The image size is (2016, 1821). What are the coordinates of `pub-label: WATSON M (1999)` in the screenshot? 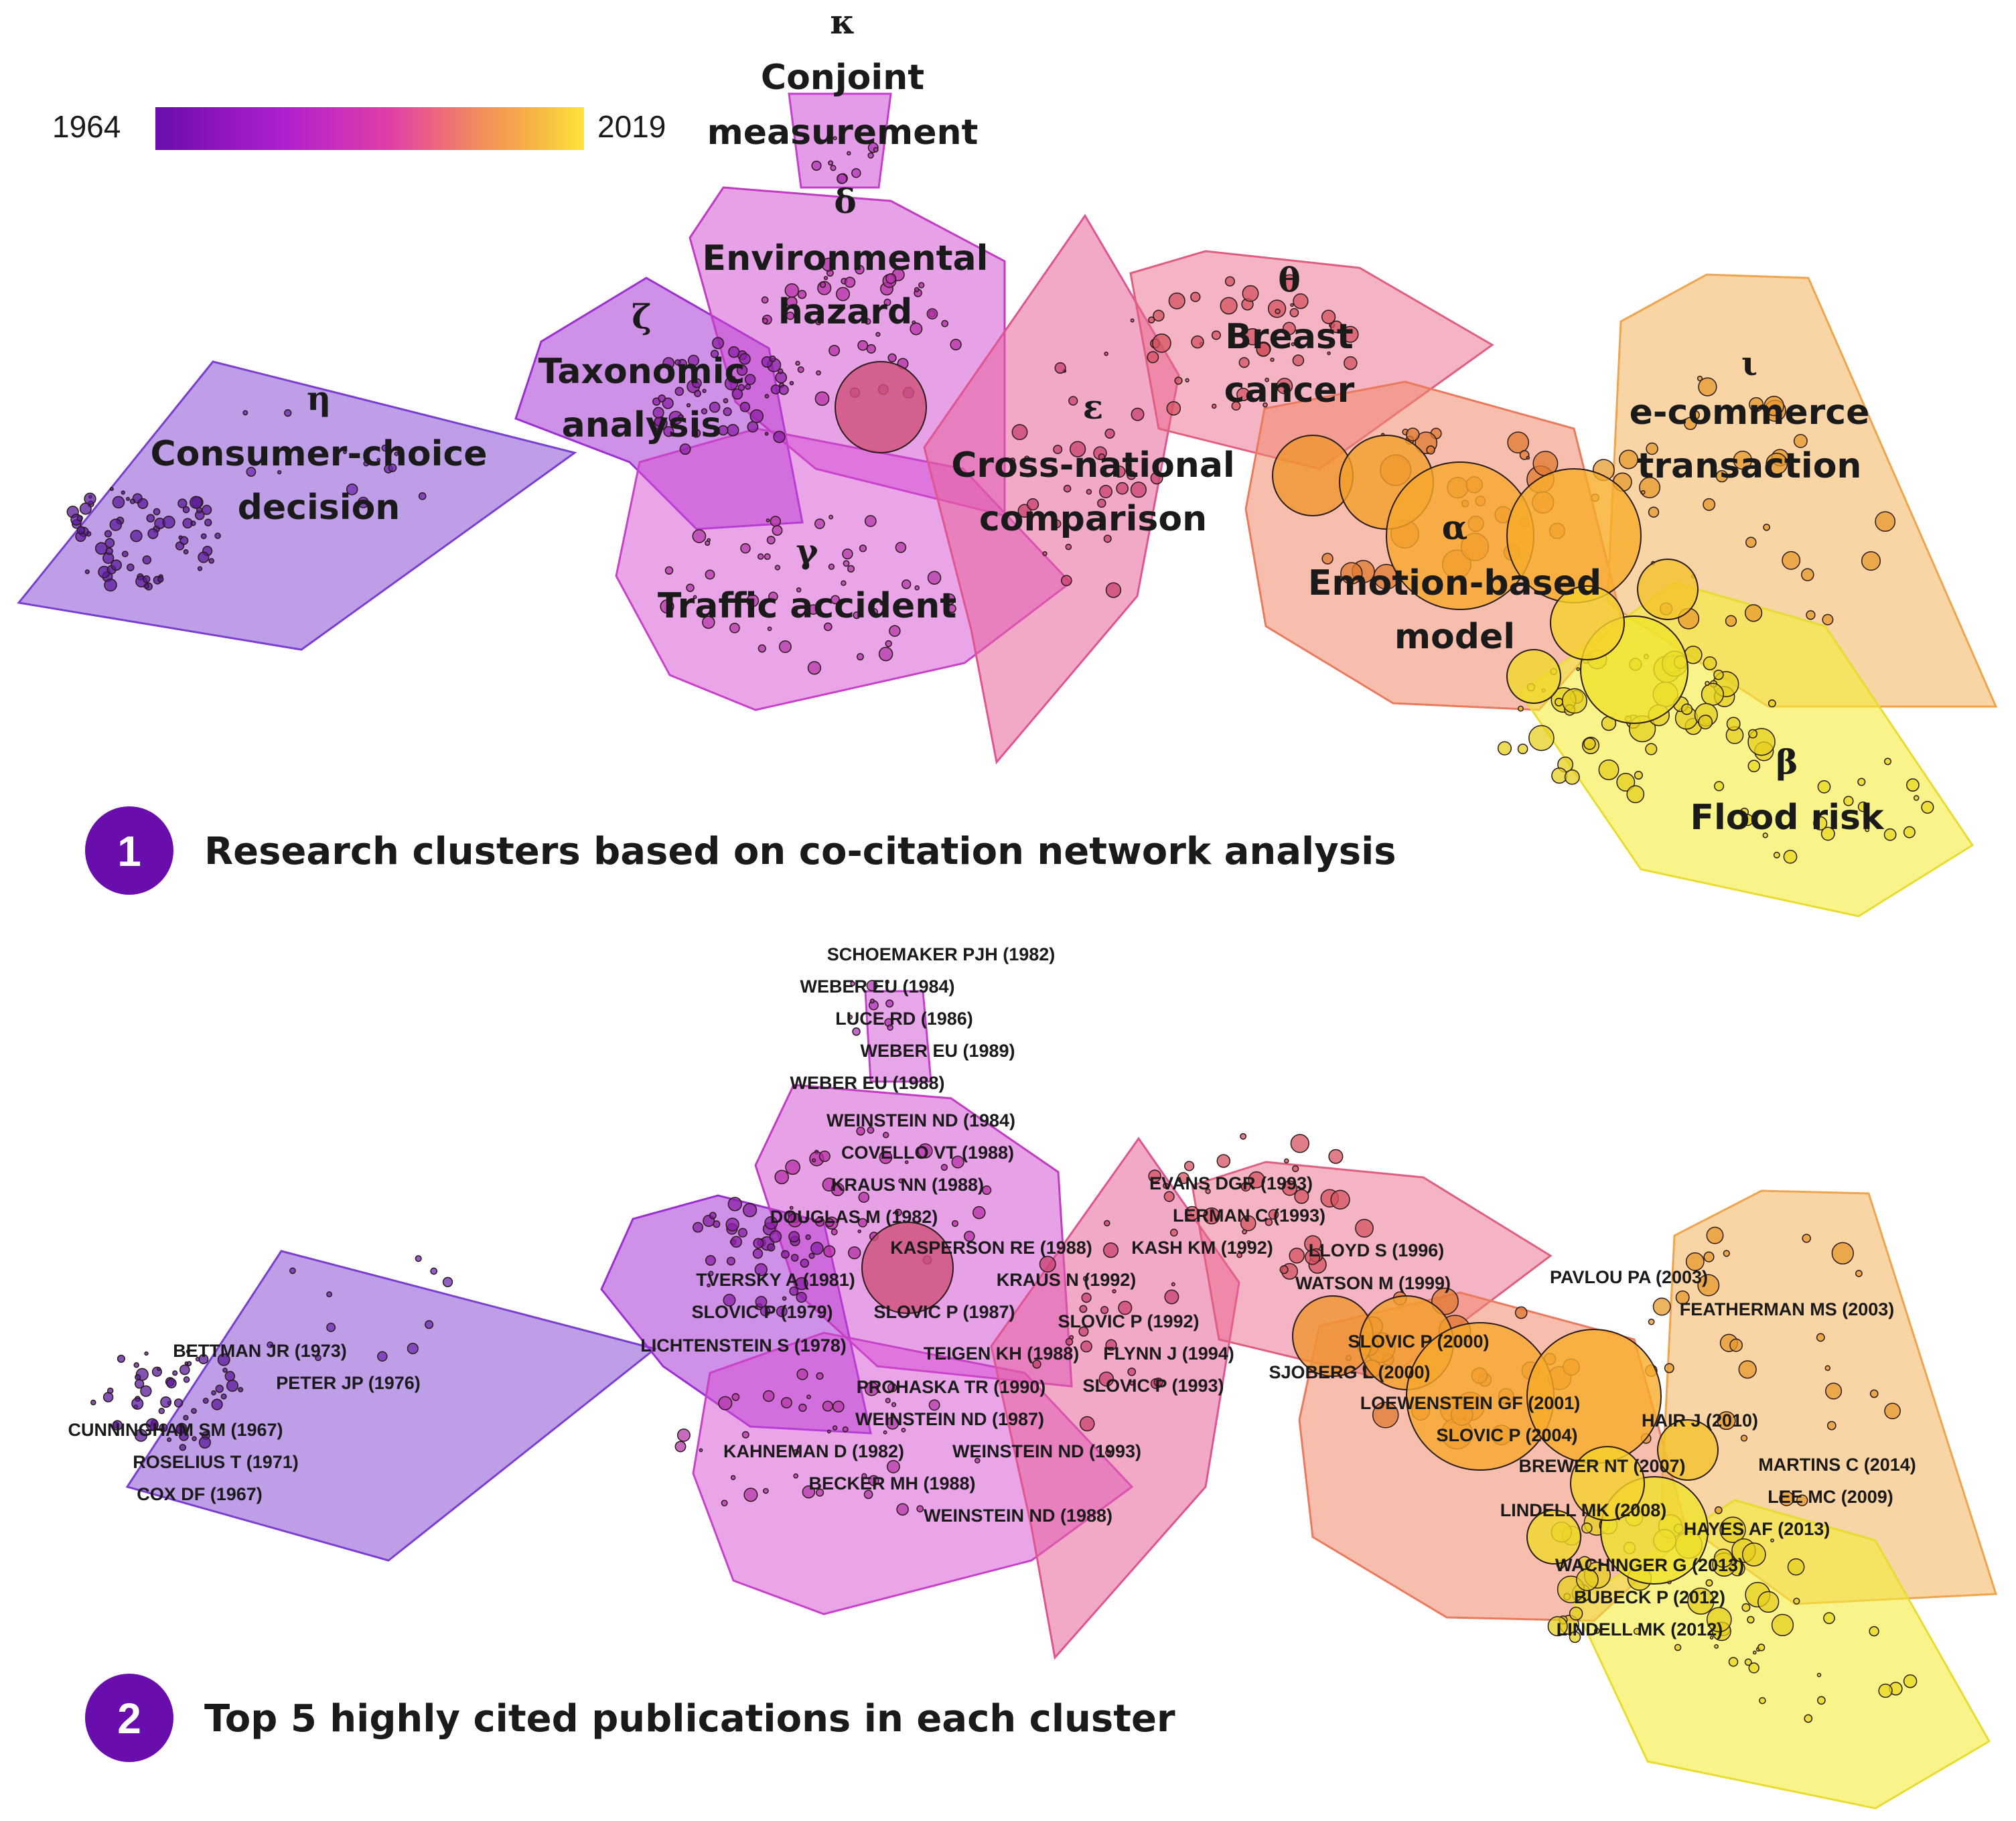 It's located at (1373, 1283).